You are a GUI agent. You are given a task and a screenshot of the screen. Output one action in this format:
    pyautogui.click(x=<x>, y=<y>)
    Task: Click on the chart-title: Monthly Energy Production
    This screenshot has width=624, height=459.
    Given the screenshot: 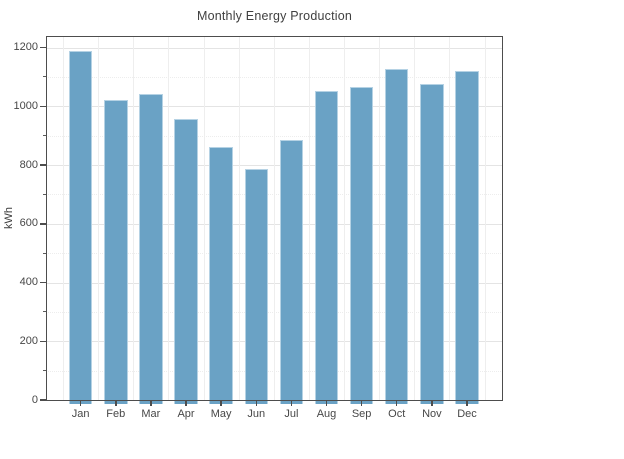 What is the action you would take?
    pyautogui.click(x=274, y=16)
    